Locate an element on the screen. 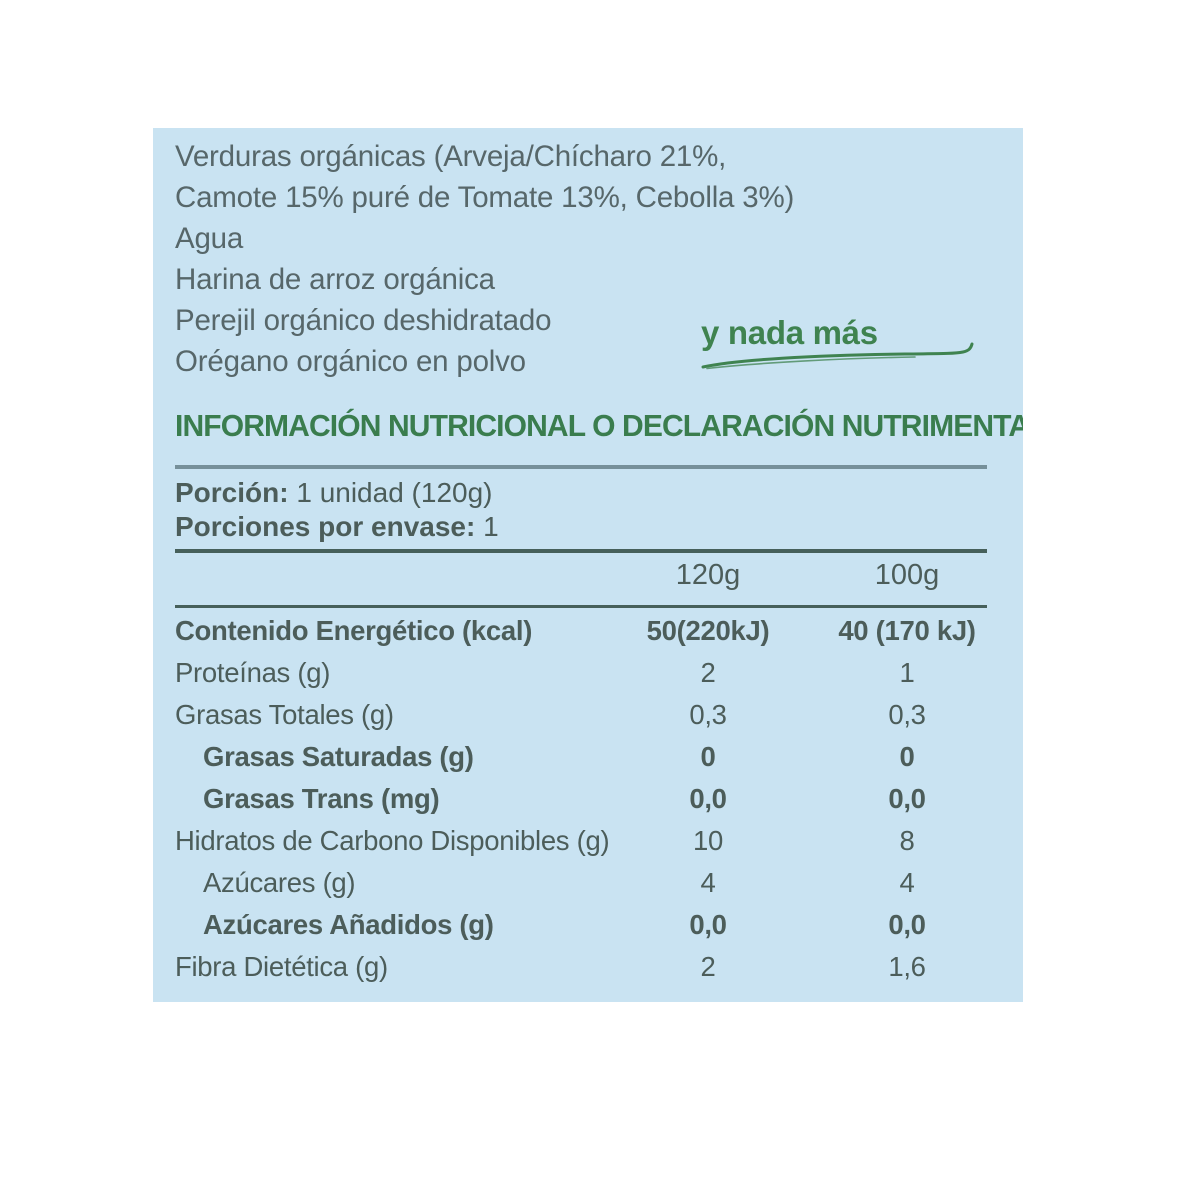 This screenshot has width=1200, height=1200. ingredient-line: Harina de arroz orgánica is located at coordinates (335, 279).